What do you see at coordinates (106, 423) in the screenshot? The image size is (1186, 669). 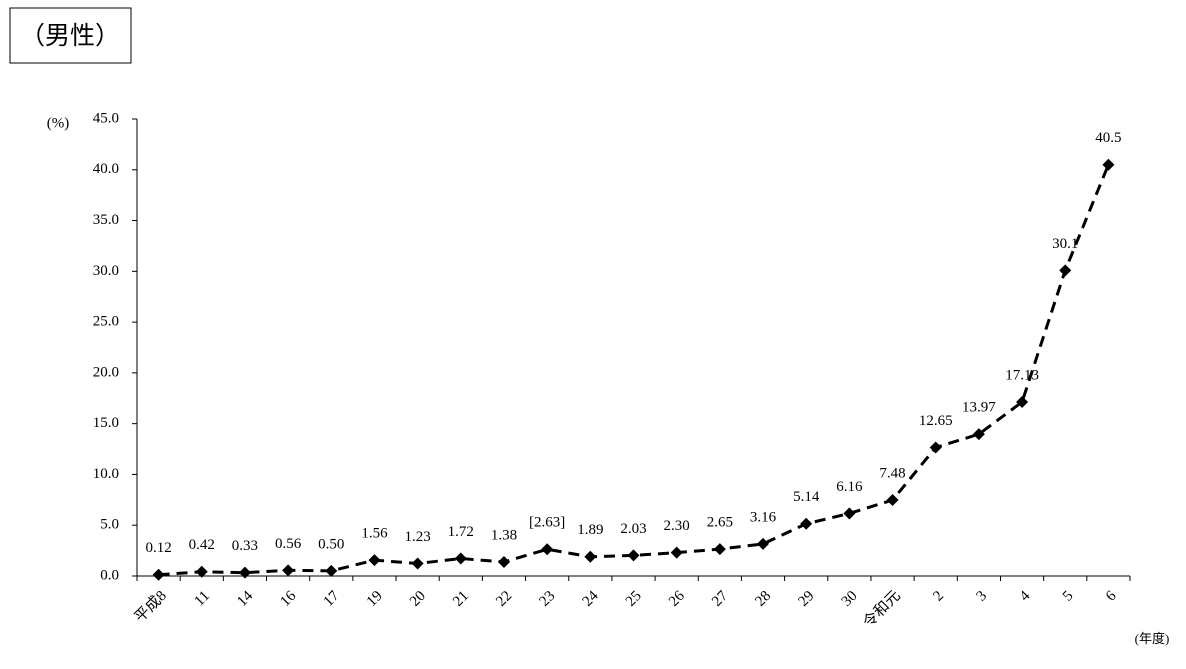 I see `y-tick-label: 15.0` at bounding box center [106, 423].